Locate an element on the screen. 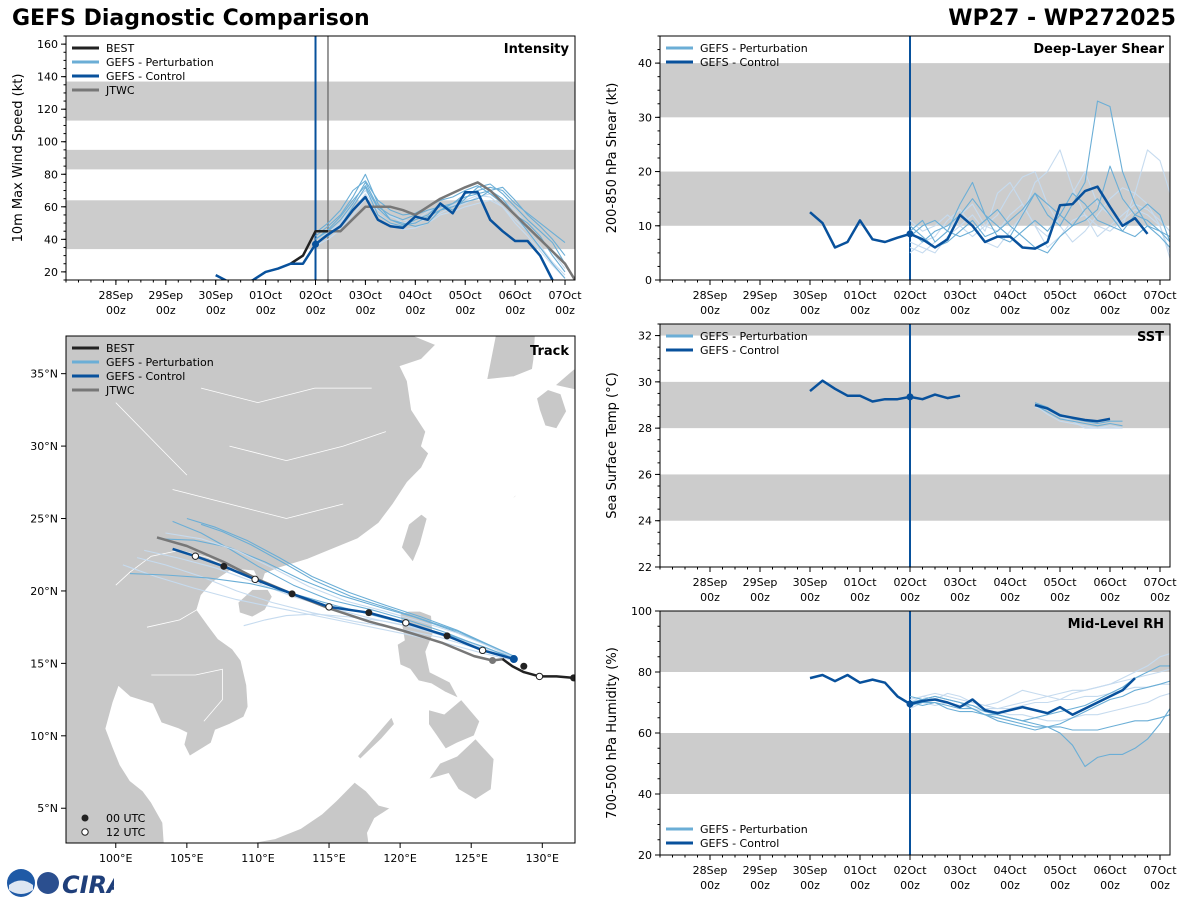 The height and width of the screenshot is (902, 1200). series-p7 is located at coordinates (1039, 705).